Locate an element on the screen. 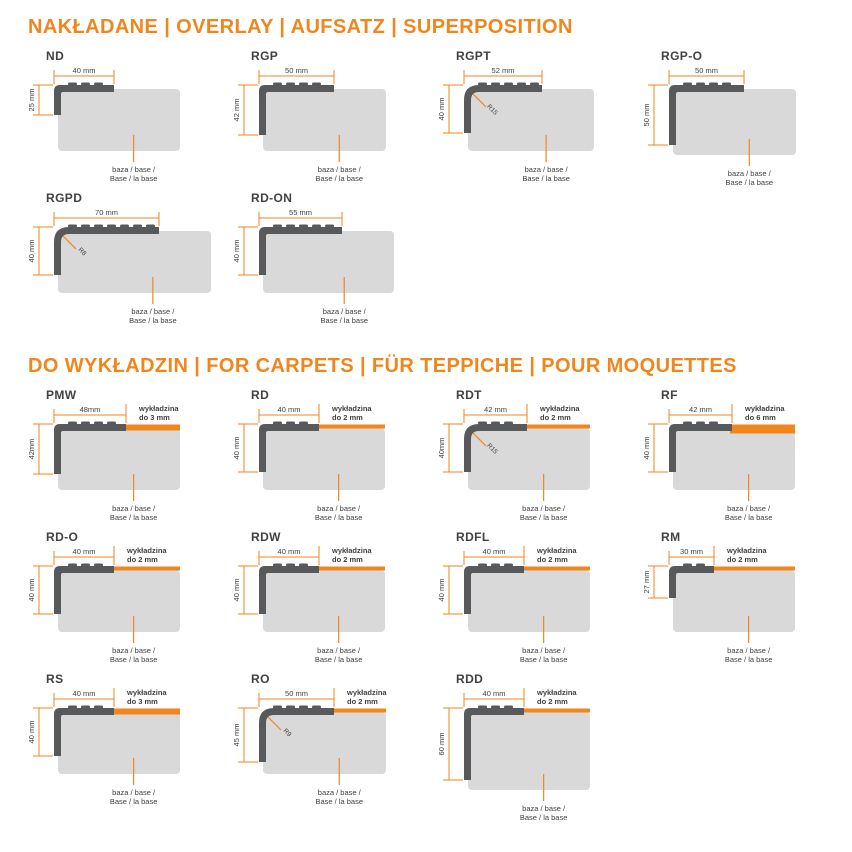 This screenshot has width=852, height=852. top-dimension-label: 50 mm is located at coordinates (706, 70).